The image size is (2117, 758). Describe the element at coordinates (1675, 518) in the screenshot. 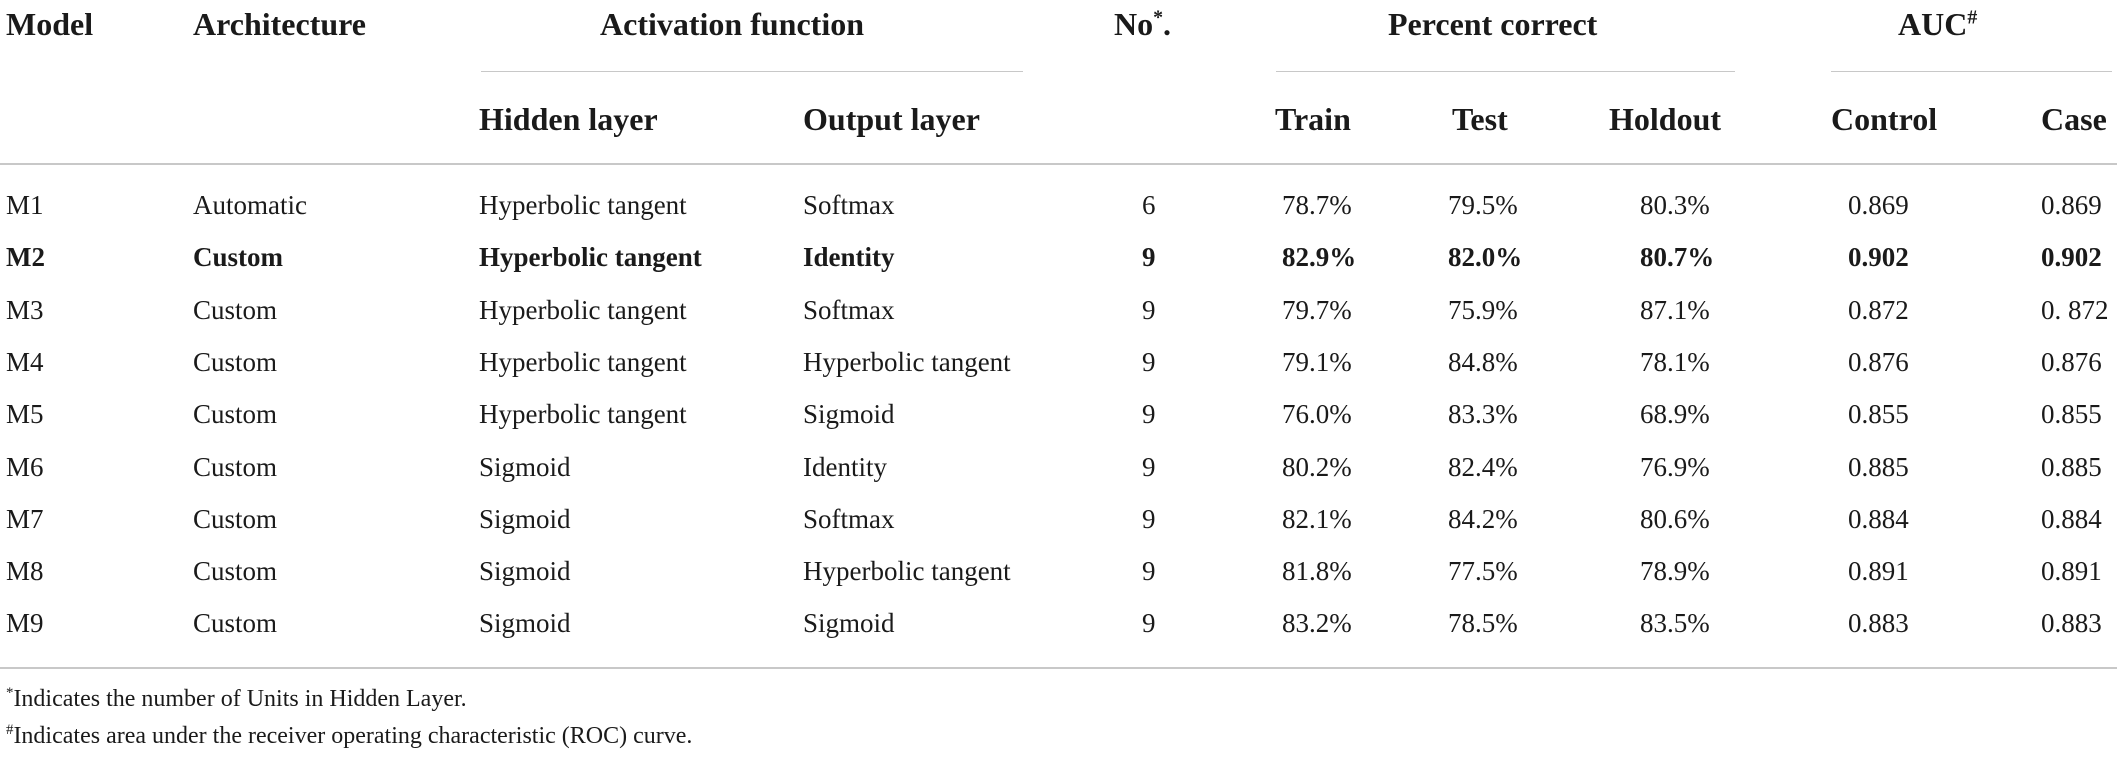

I see `cell-holdout: 80.6%` at that location.